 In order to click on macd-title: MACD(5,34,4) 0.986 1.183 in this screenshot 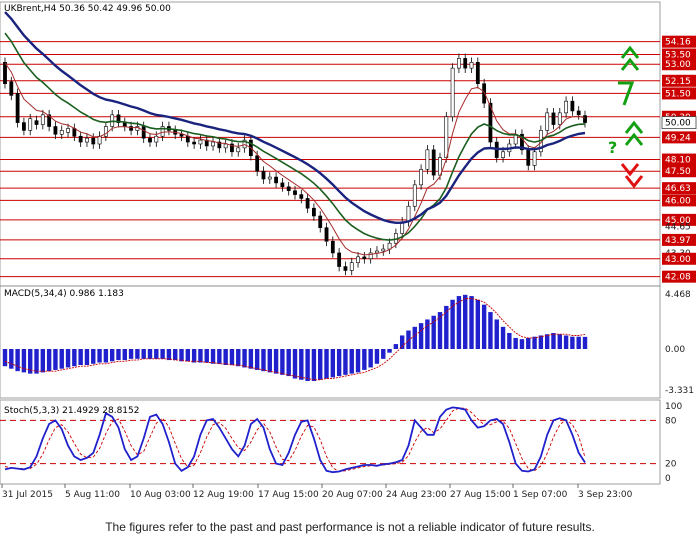, I will do `click(64, 294)`.